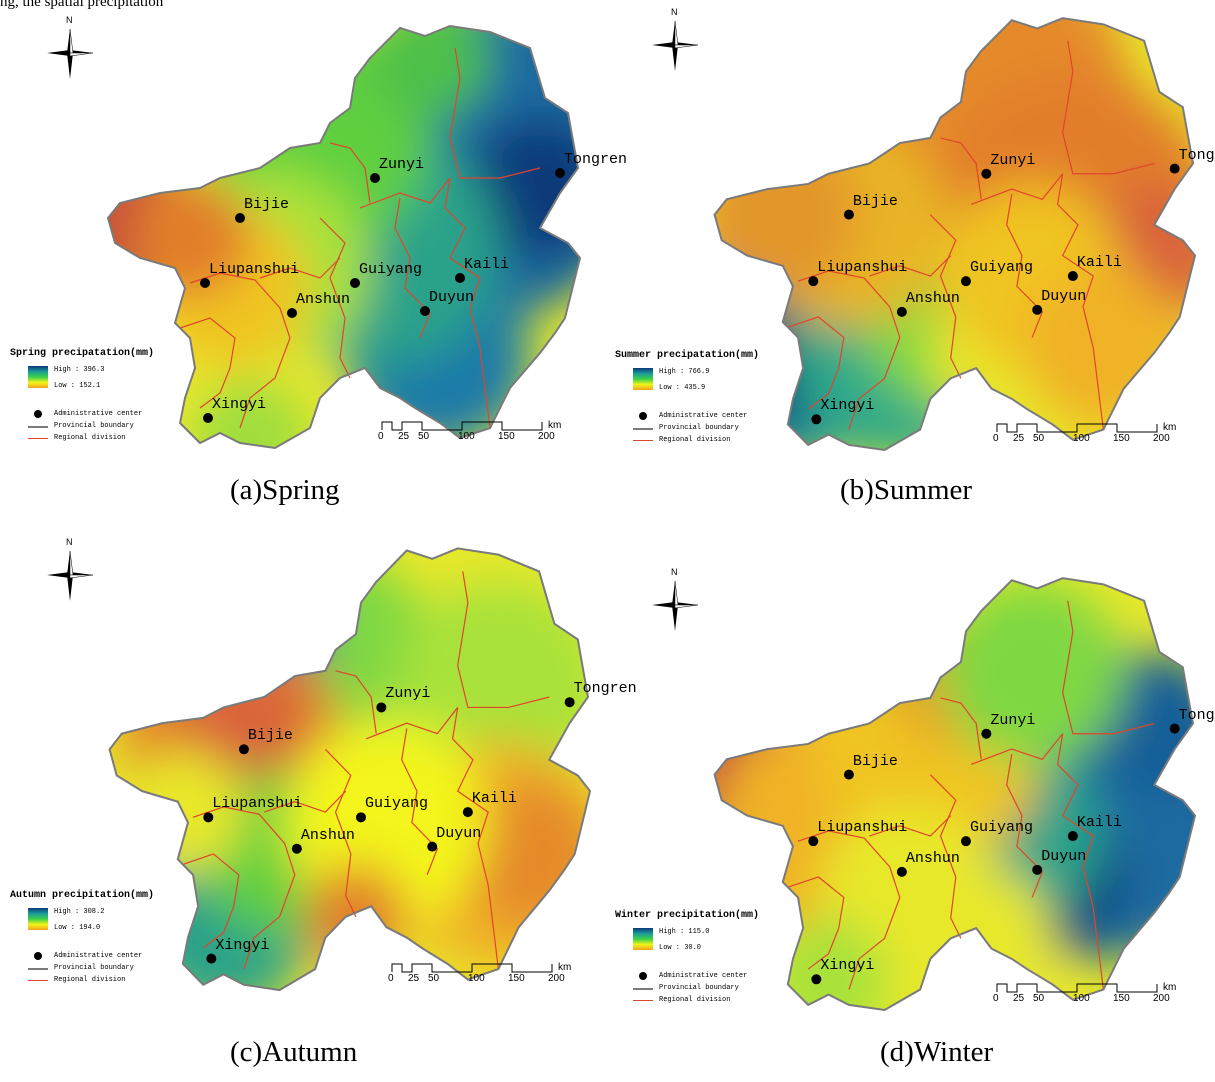 This screenshot has height=1082, width=1215. Describe the element at coordinates (682, 388) in the screenshot. I see `legend-low: Low : 435.9` at that location.